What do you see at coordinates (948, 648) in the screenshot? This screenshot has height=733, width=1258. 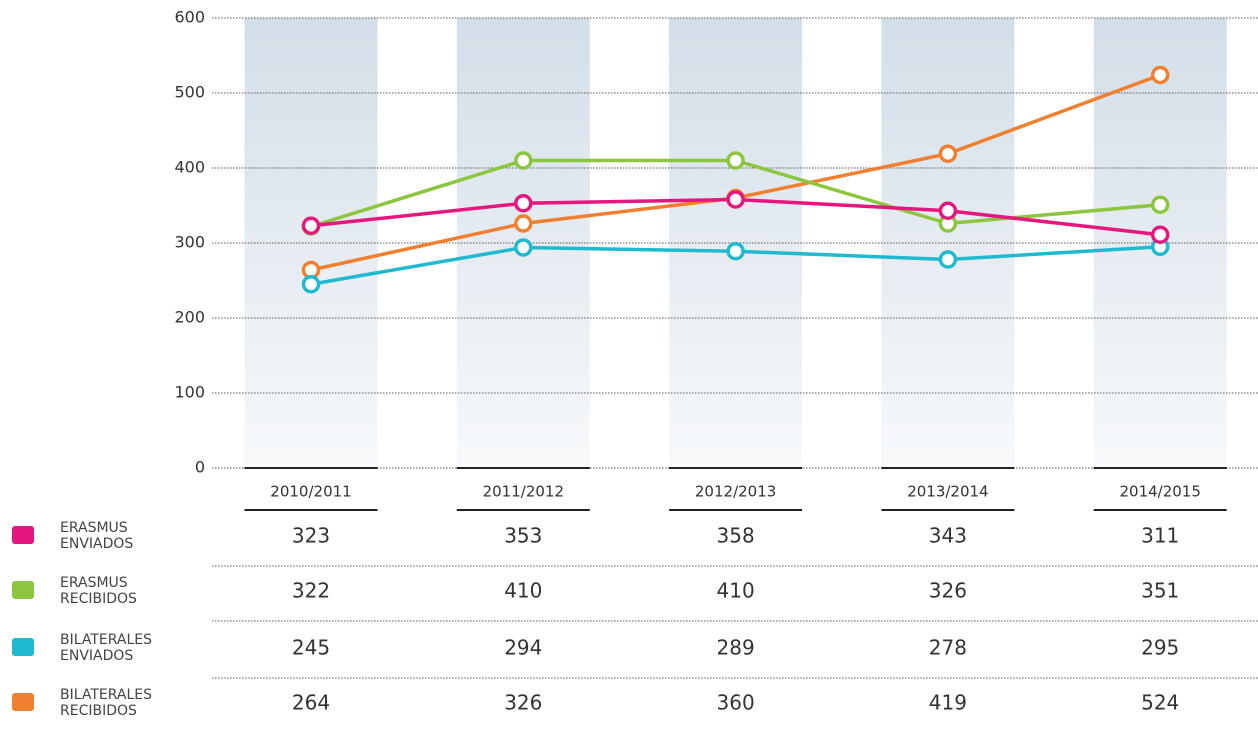 I see `table-value: 278` at bounding box center [948, 648].